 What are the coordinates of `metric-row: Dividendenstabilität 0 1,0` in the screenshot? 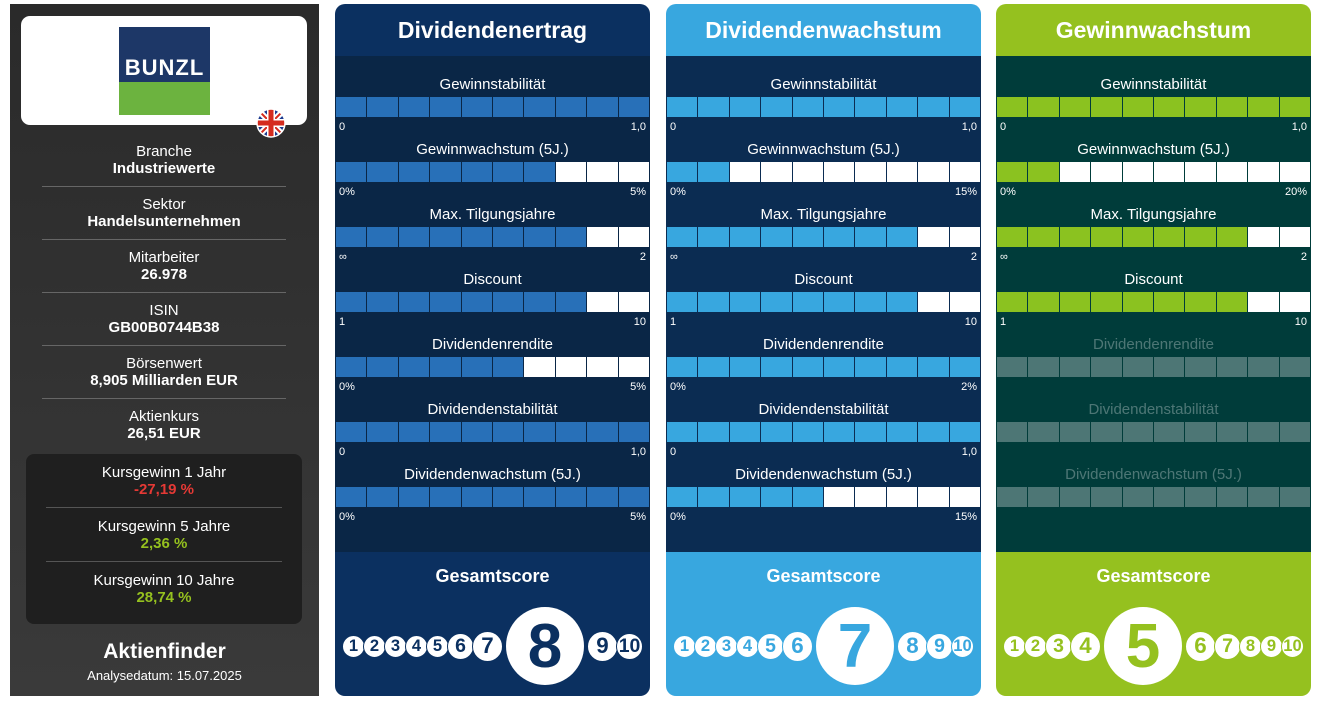 It's located at (823, 431).